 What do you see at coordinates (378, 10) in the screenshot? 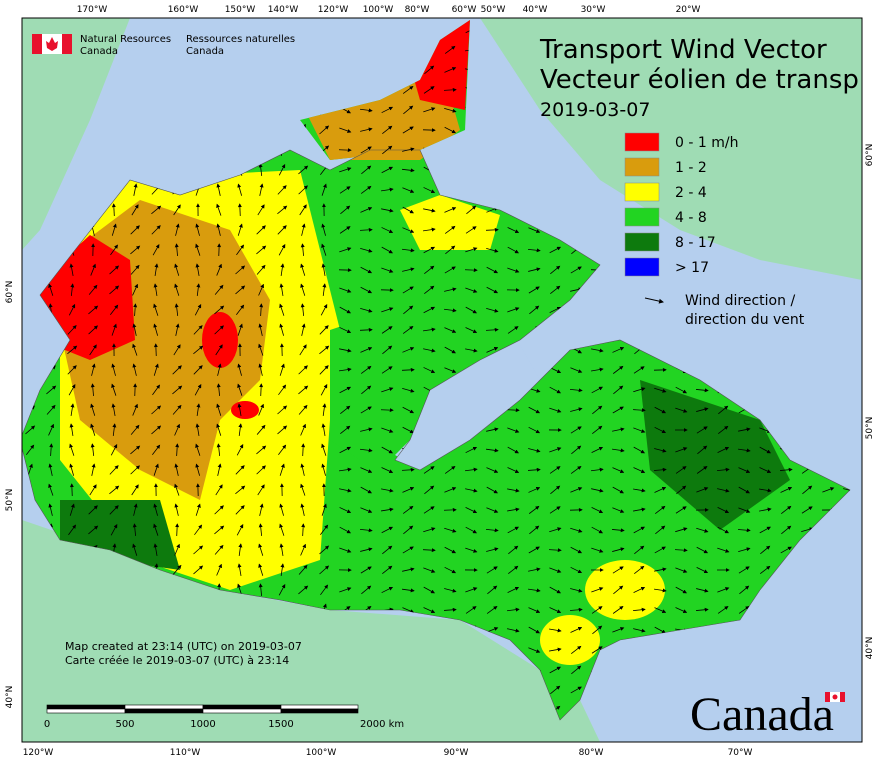
I see `lon-label: 100°W` at bounding box center [378, 10].